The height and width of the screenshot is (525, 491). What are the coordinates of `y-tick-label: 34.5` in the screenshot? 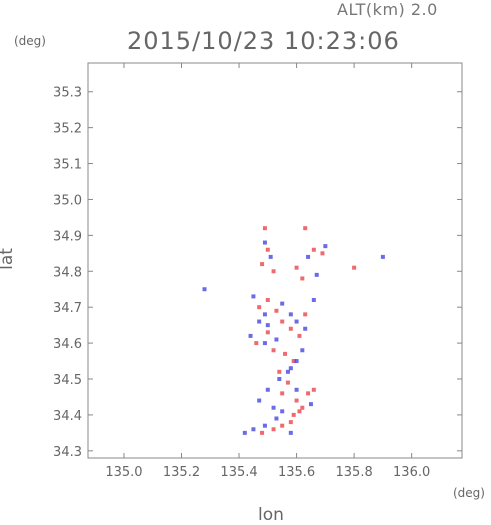 It's located at (67, 380).